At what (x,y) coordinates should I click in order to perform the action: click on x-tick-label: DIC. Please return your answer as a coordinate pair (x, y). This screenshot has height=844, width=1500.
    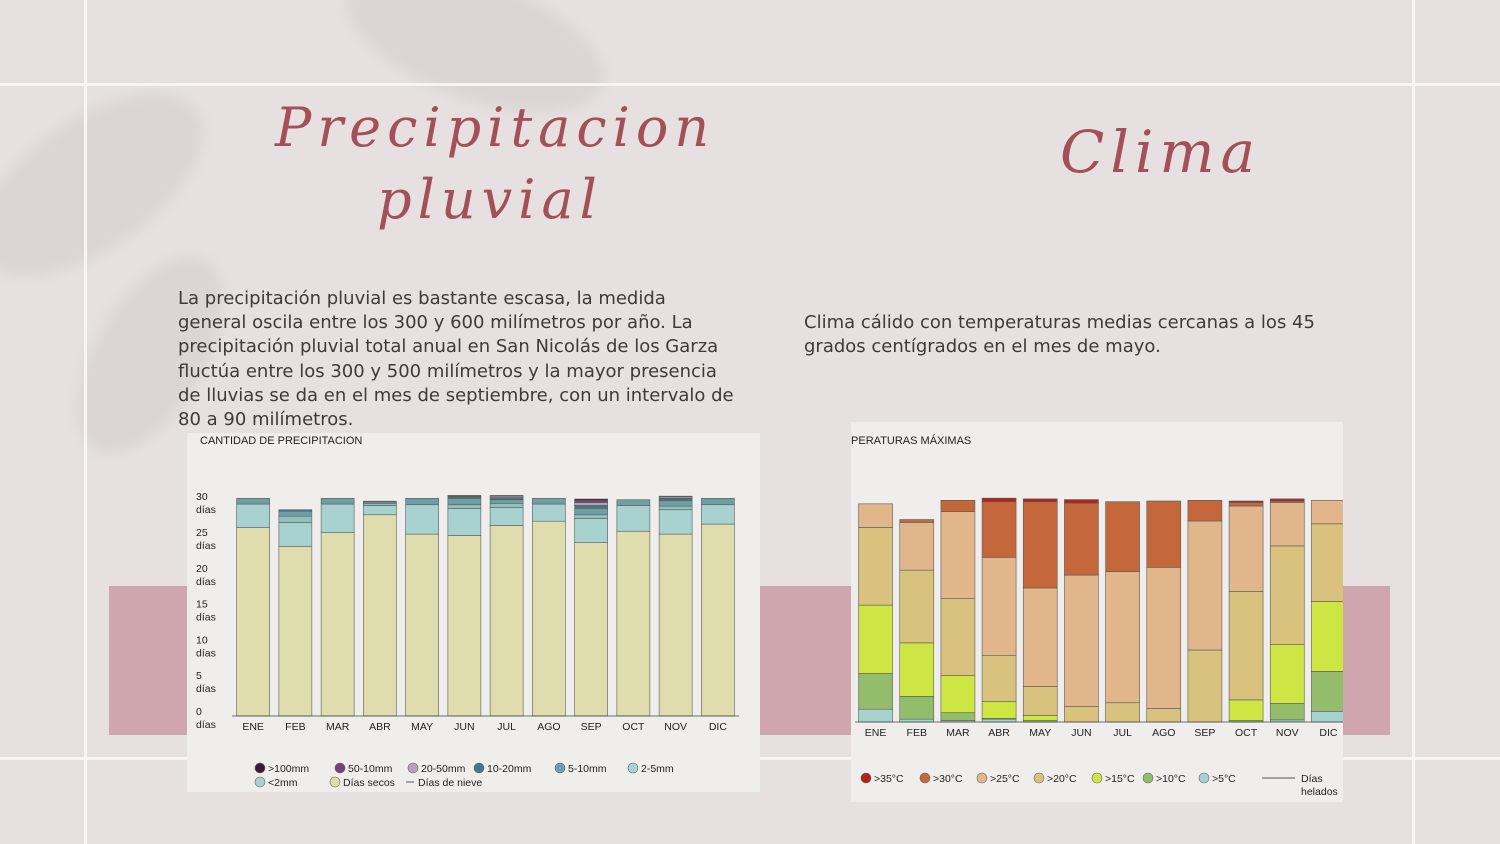
    Looking at the image, I should click on (718, 727).